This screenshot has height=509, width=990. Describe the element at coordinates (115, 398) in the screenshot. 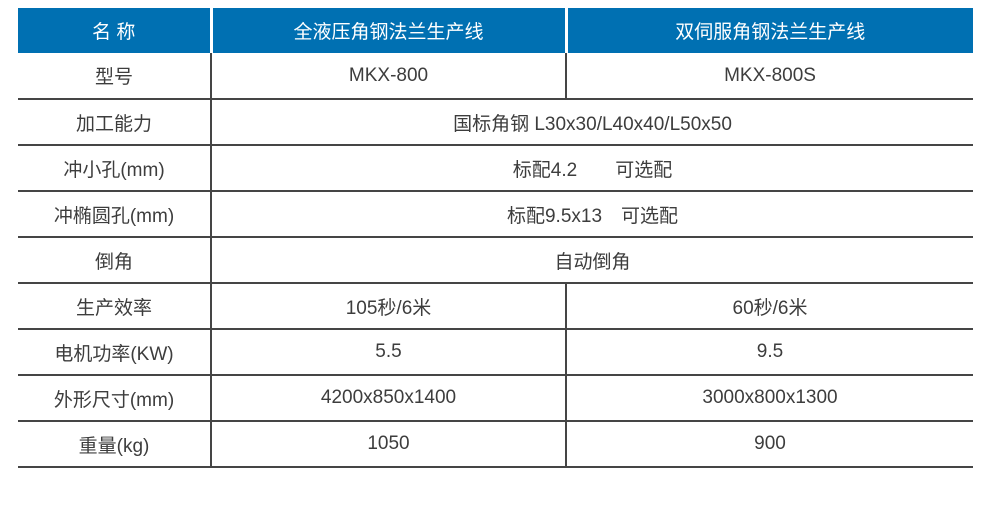

I see `row-label: 外形尺寸(mm)` at that location.